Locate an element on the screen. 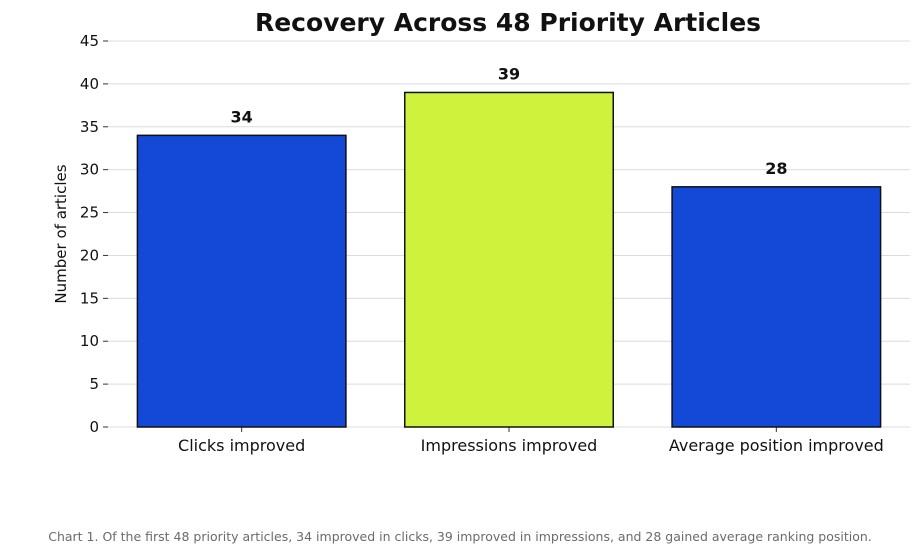  chart-title: Recovery Across 48 Priority Articles is located at coordinates (508, 22).